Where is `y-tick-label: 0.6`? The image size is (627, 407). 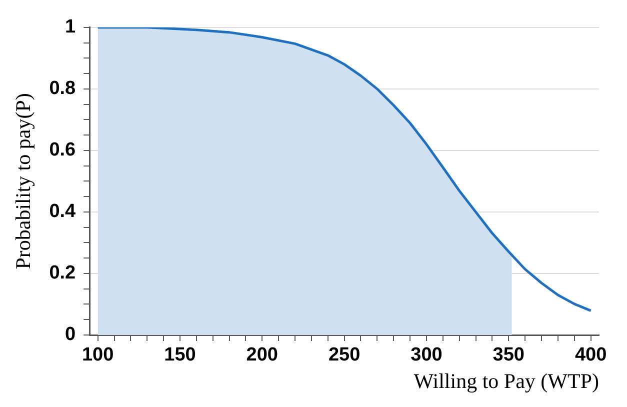 y-tick-label: 0.6 is located at coordinates (62, 150).